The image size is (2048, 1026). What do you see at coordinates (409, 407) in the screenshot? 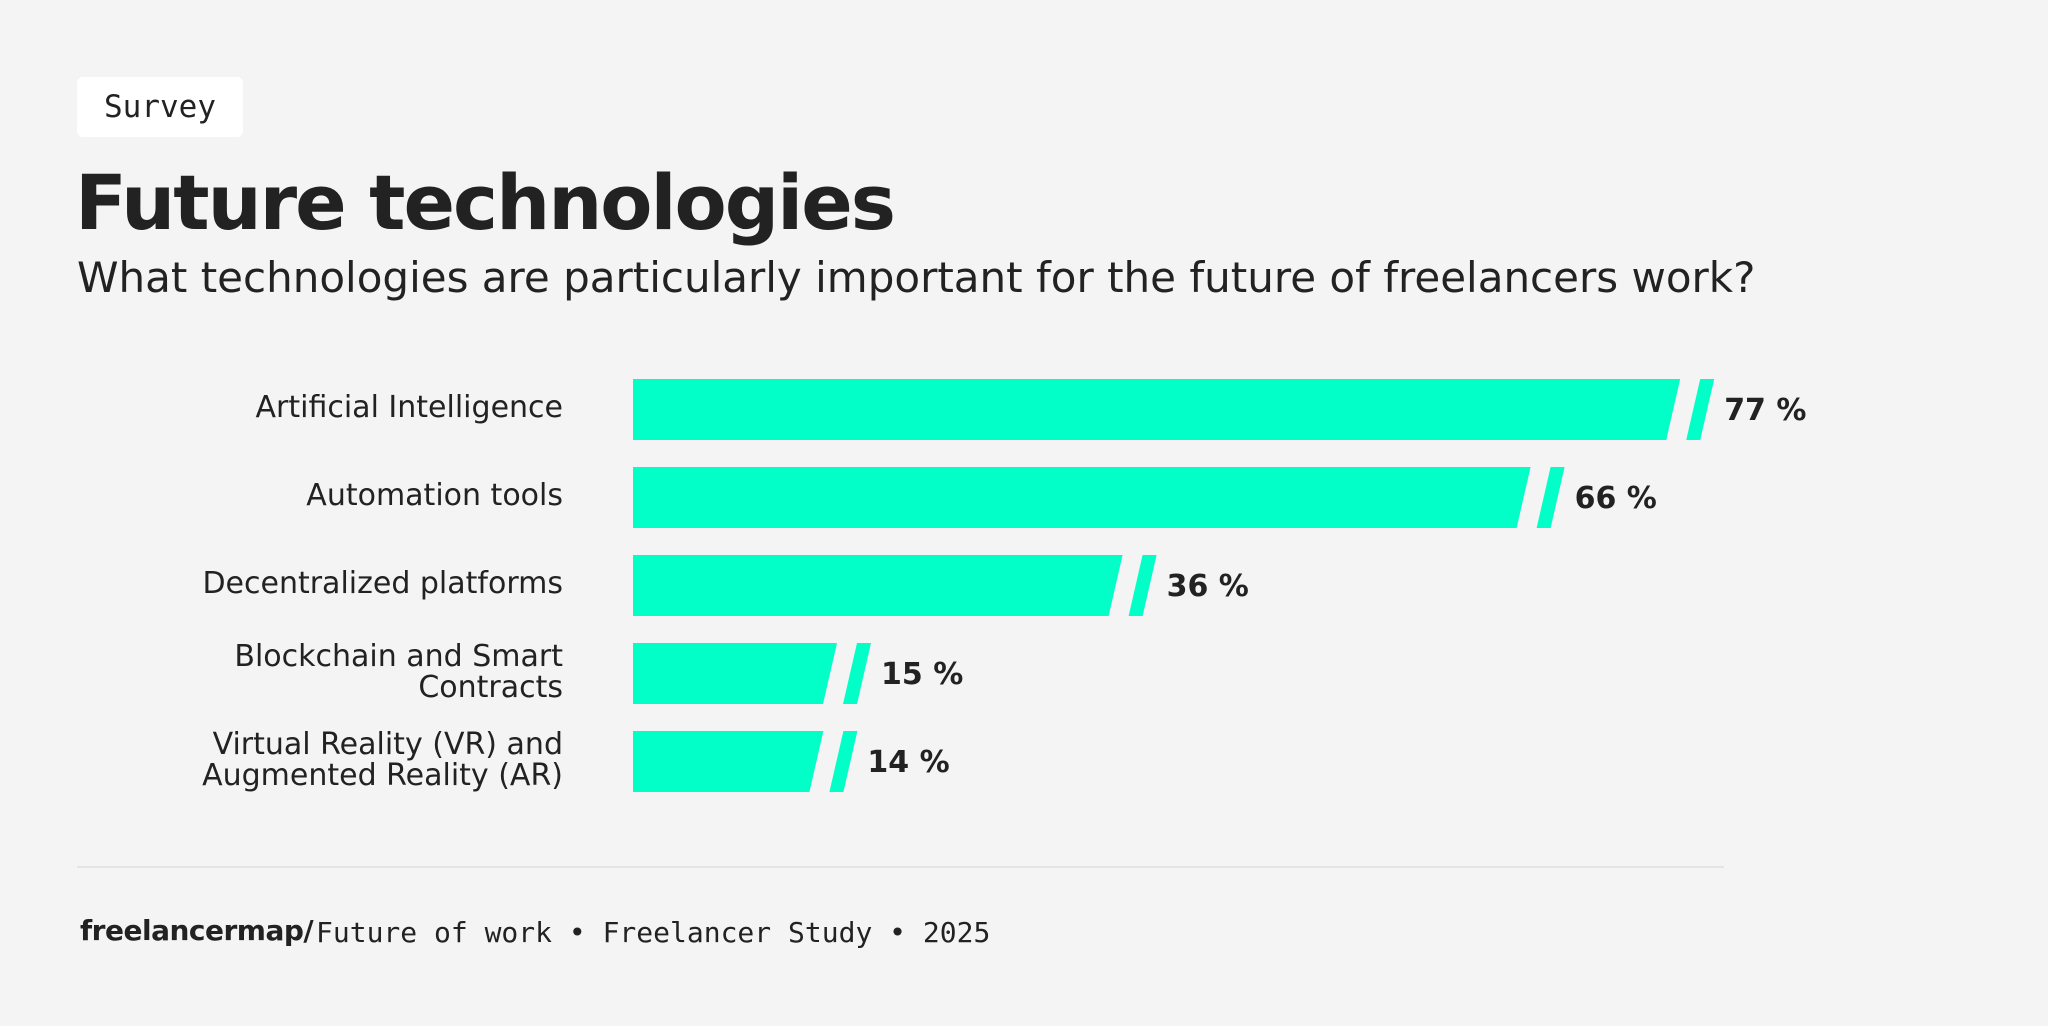
I see `category-label: Artificial Intelligence` at bounding box center [409, 407].